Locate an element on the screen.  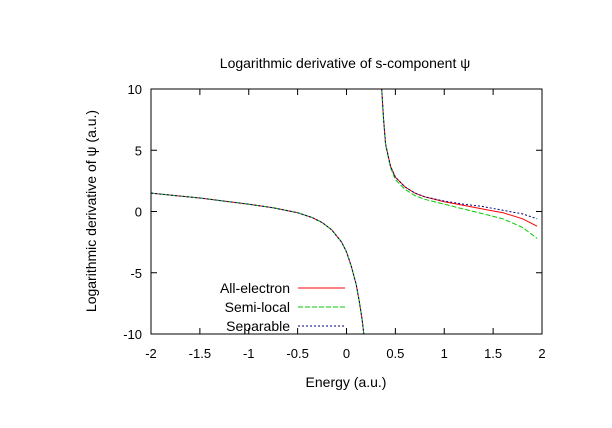
x-tick-label: 0.5 is located at coordinates (395, 353).